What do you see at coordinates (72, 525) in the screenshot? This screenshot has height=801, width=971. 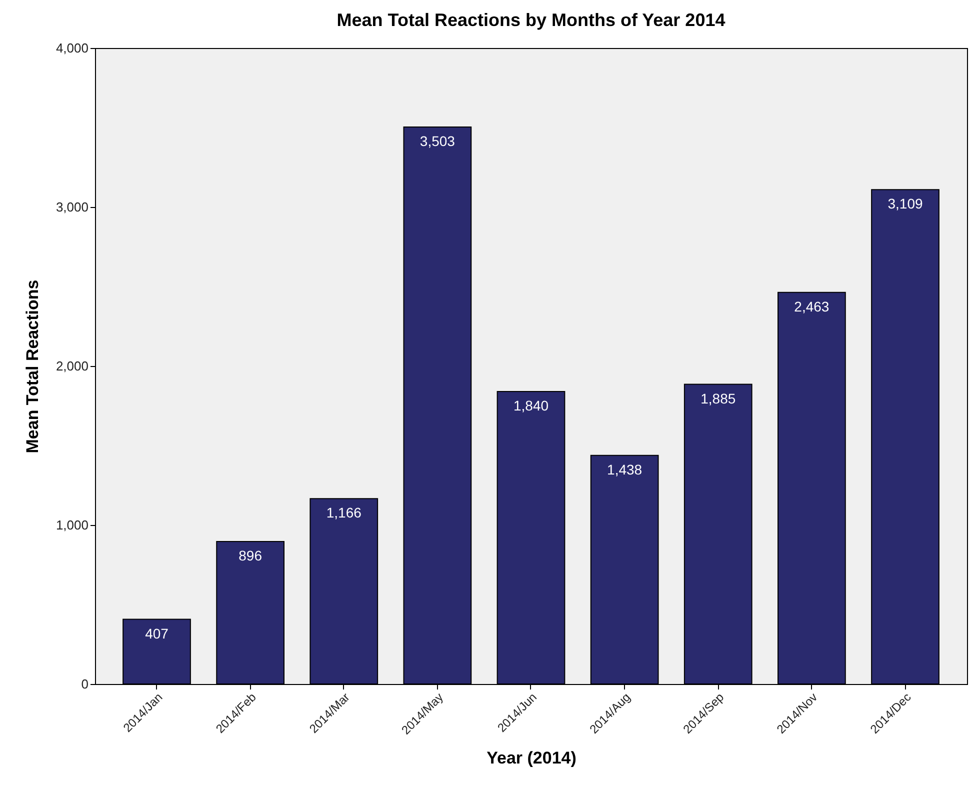 I see `y-tick-label: 1,000` at bounding box center [72, 525].